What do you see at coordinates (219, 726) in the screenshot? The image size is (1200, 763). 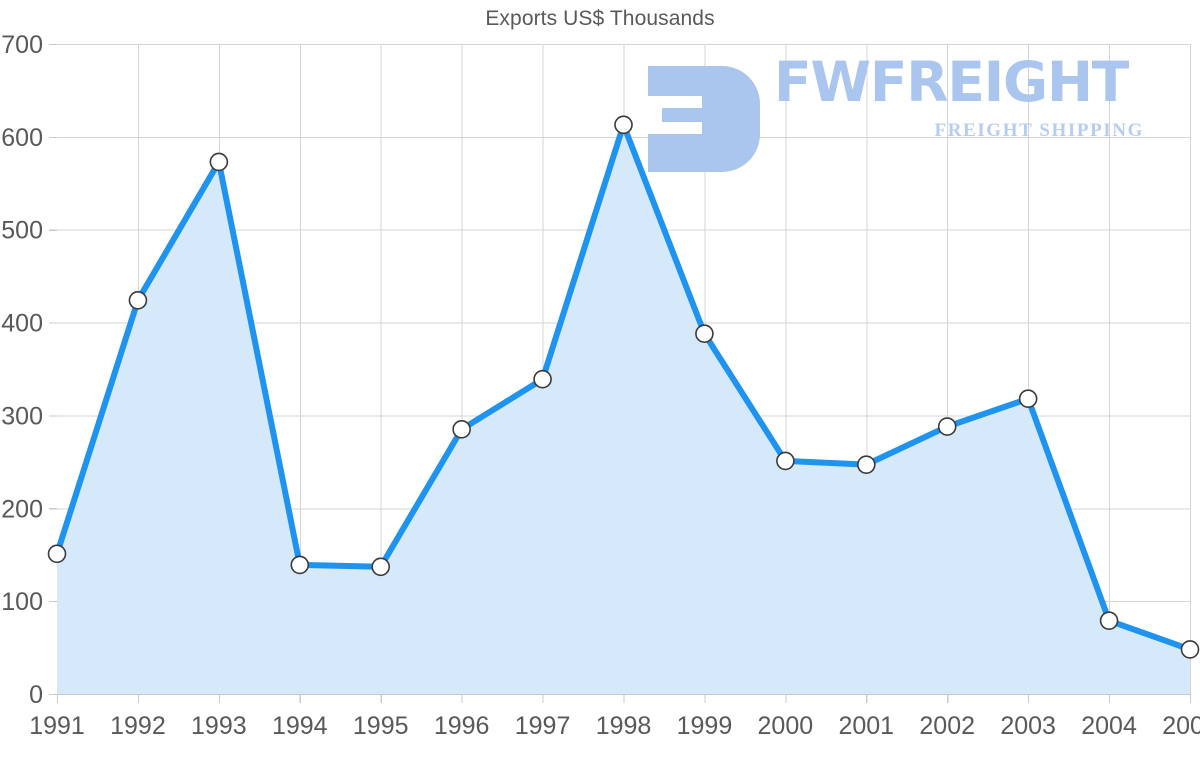 I see `x-axis-tick-label: 1993` at bounding box center [219, 726].